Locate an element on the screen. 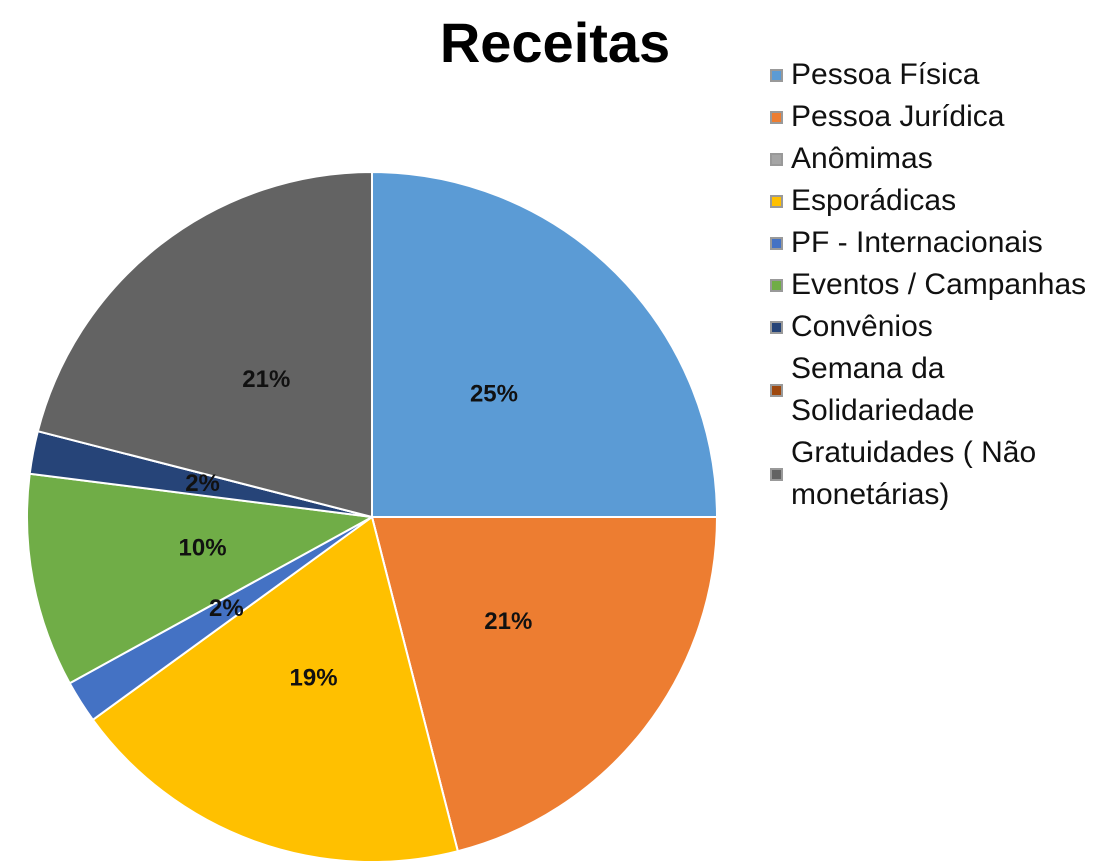 The image size is (1112, 861). legend-label: PF - Internacionais is located at coordinates (917, 242).